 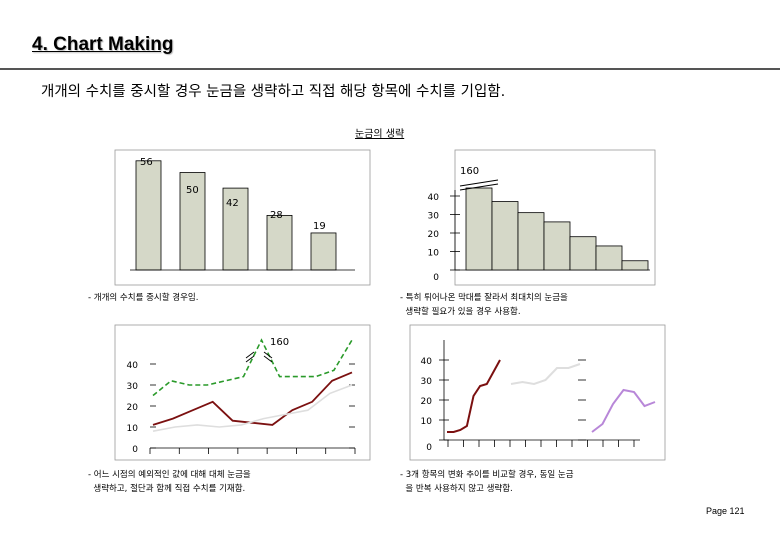 I want to click on data-label: 50, so click(x=192, y=190).